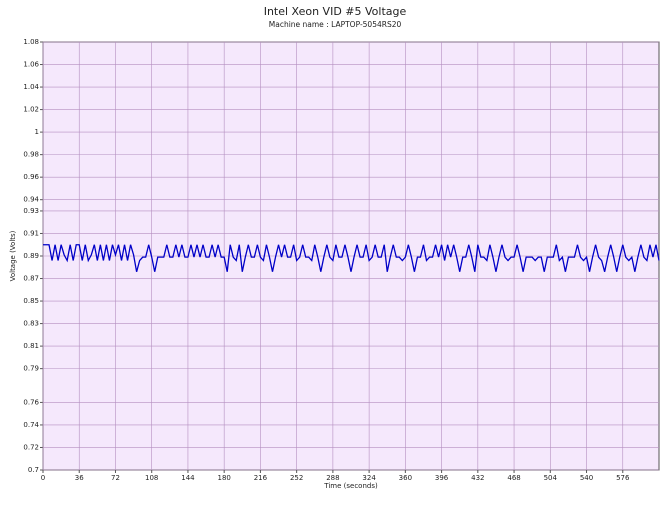  What do you see at coordinates (31, 87) in the screenshot?
I see `y-tick-label: 1.04` at bounding box center [31, 87].